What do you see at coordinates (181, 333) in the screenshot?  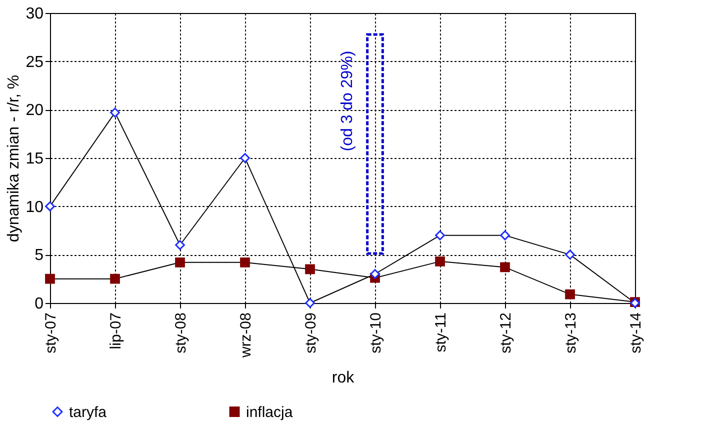 I see `x-tick-label: sty-08` at bounding box center [181, 333].